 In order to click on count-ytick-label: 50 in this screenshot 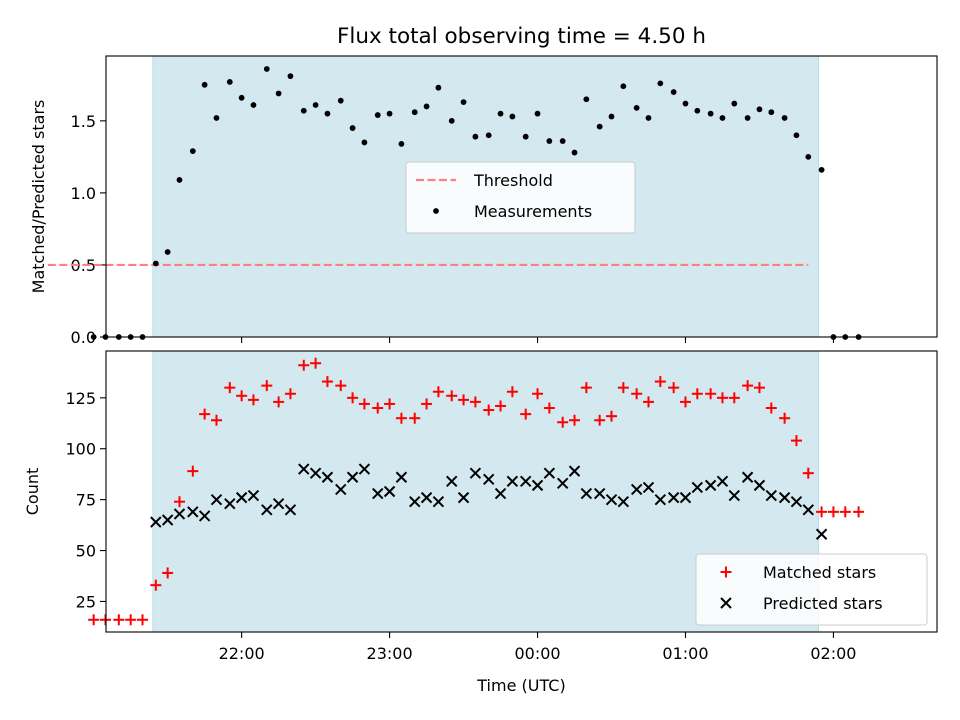, I will do `click(86, 551)`.